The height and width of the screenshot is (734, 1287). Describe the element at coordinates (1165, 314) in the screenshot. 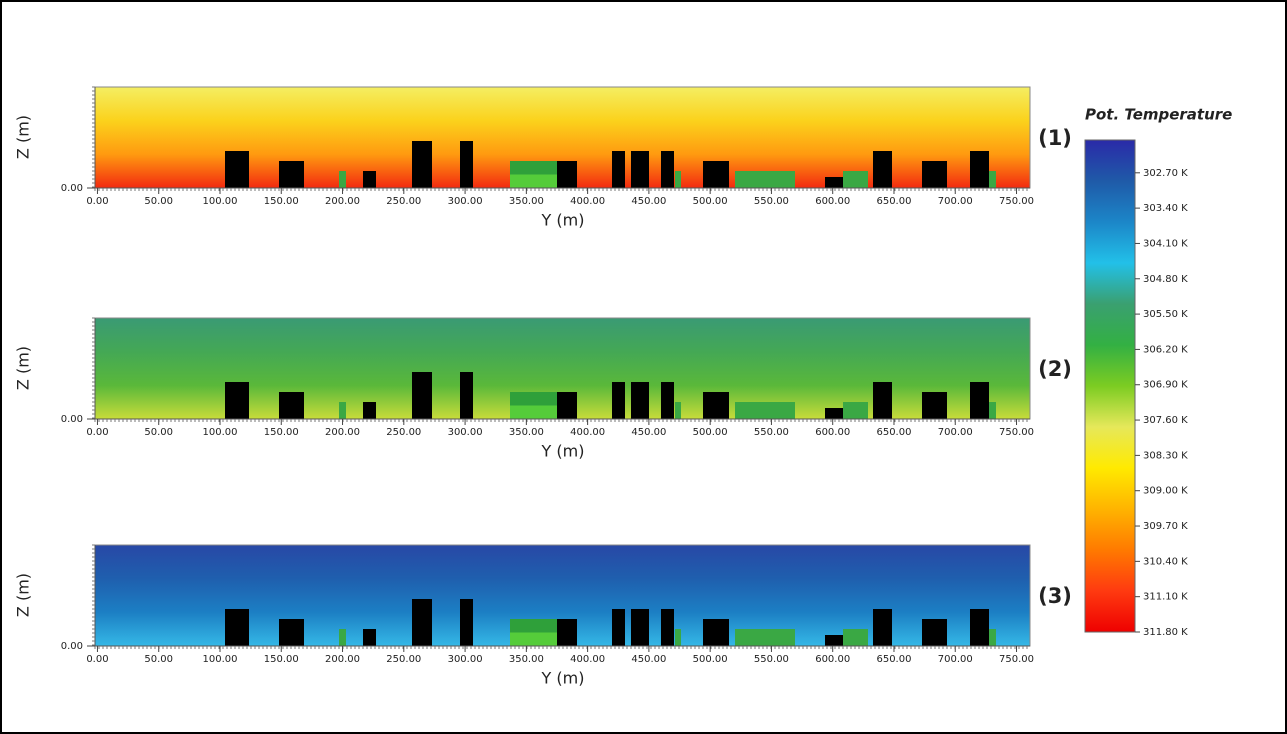

I see `colorbar-tick-label: 305.50 K` at that location.